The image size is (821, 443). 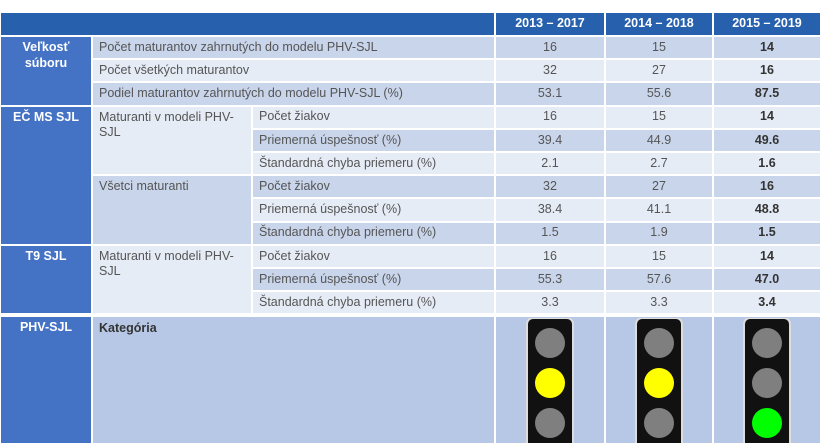 I want to click on value: 48.8, so click(x=767, y=210).